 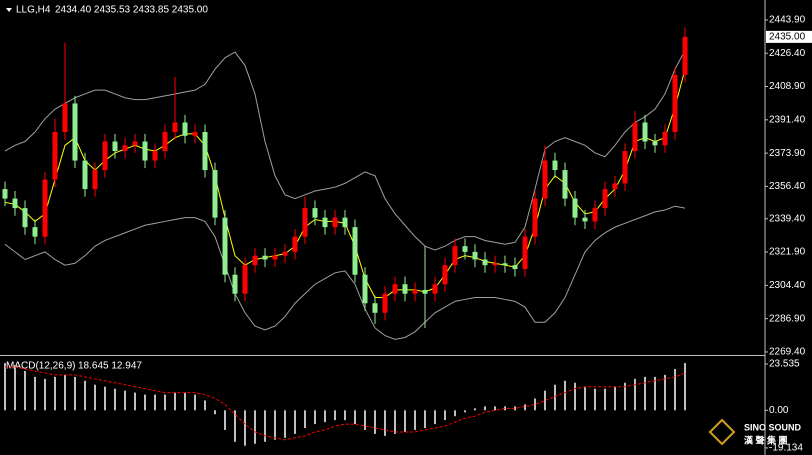 What do you see at coordinates (40, 366) in the screenshot?
I see `macd-title: MACD(12,26,9)` at bounding box center [40, 366].